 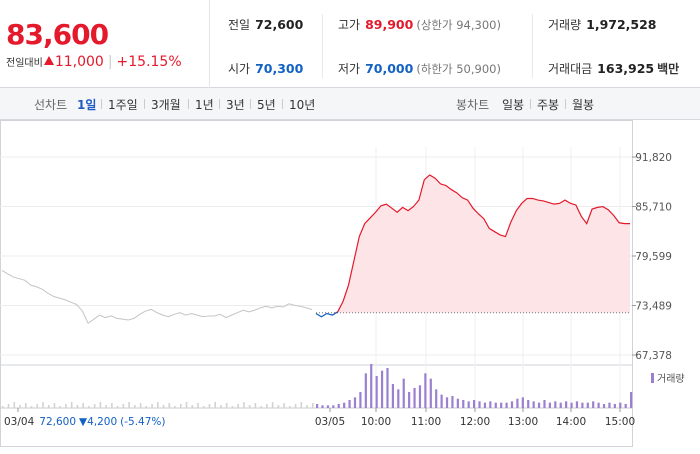 What do you see at coordinates (142, 422) in the screenshot?
I see `prev-day-pct: (-5.47%)` at bounding box center [142, 422].